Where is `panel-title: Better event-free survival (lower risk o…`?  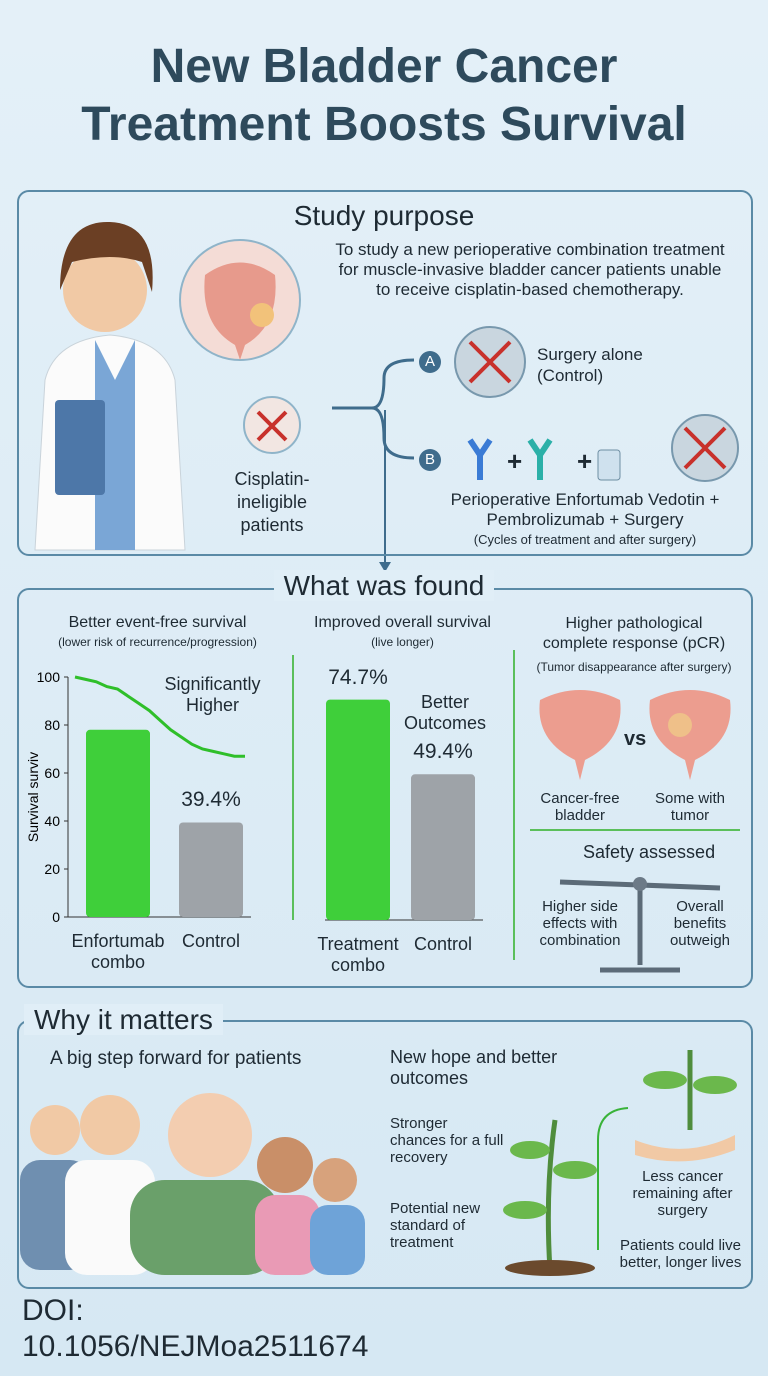
panel-title: Better event-free survival (lower risk o… is located at coordinates (157, 631).